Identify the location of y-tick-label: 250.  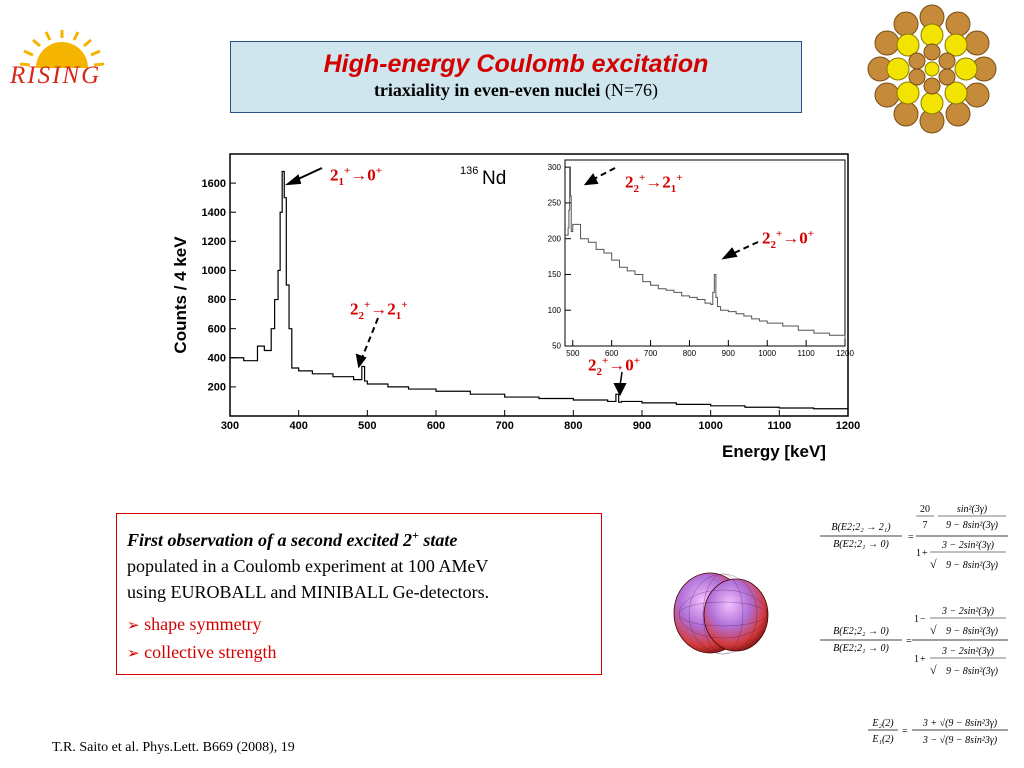
(555, 203).